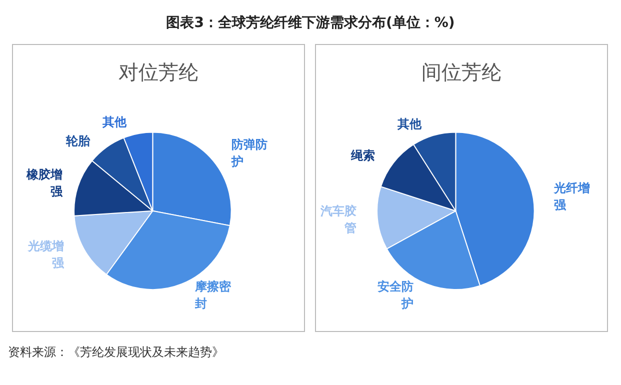 This screenshot has height=385, width=621. Describe the element at coordinates (571, 196) in the screenshot. I see `slice-label: 光纤增强` at that location.